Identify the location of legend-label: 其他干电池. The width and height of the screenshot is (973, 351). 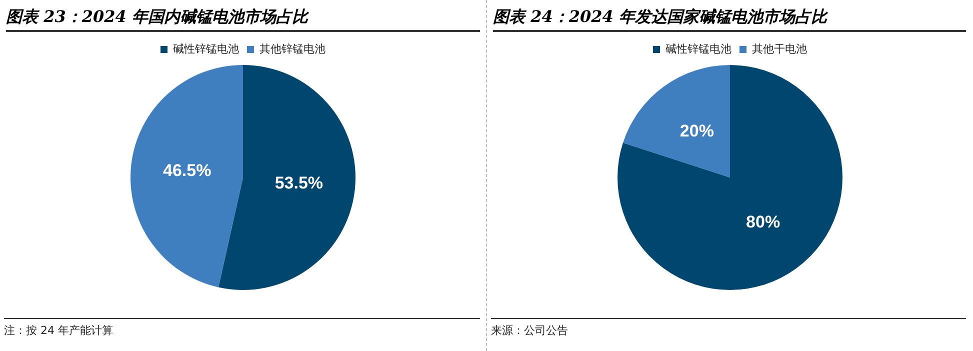
(779, 49).